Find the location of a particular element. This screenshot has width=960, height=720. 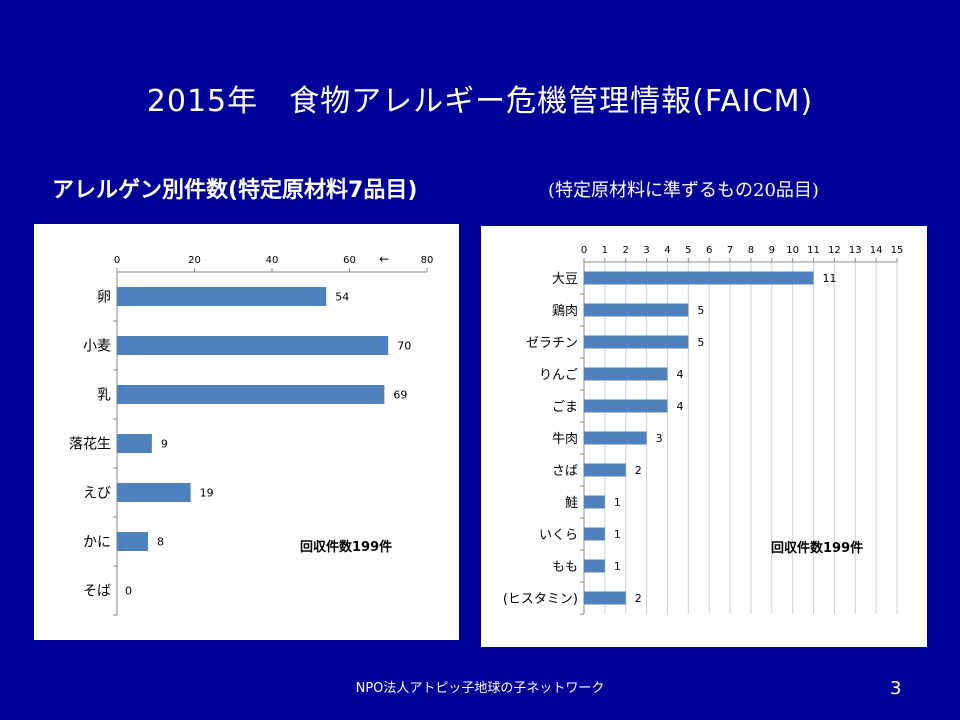

right-category-label-2: ゼラチン is located at coordinates (552, 343).